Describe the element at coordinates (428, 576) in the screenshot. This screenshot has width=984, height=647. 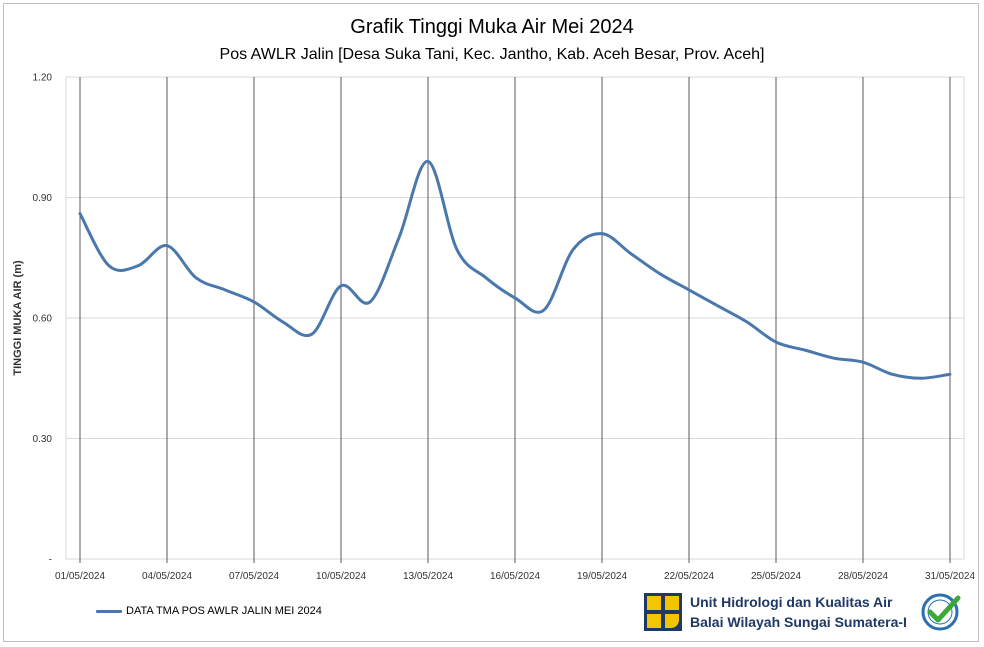
I see `x-tick-label: 13/05/2024` at that location.